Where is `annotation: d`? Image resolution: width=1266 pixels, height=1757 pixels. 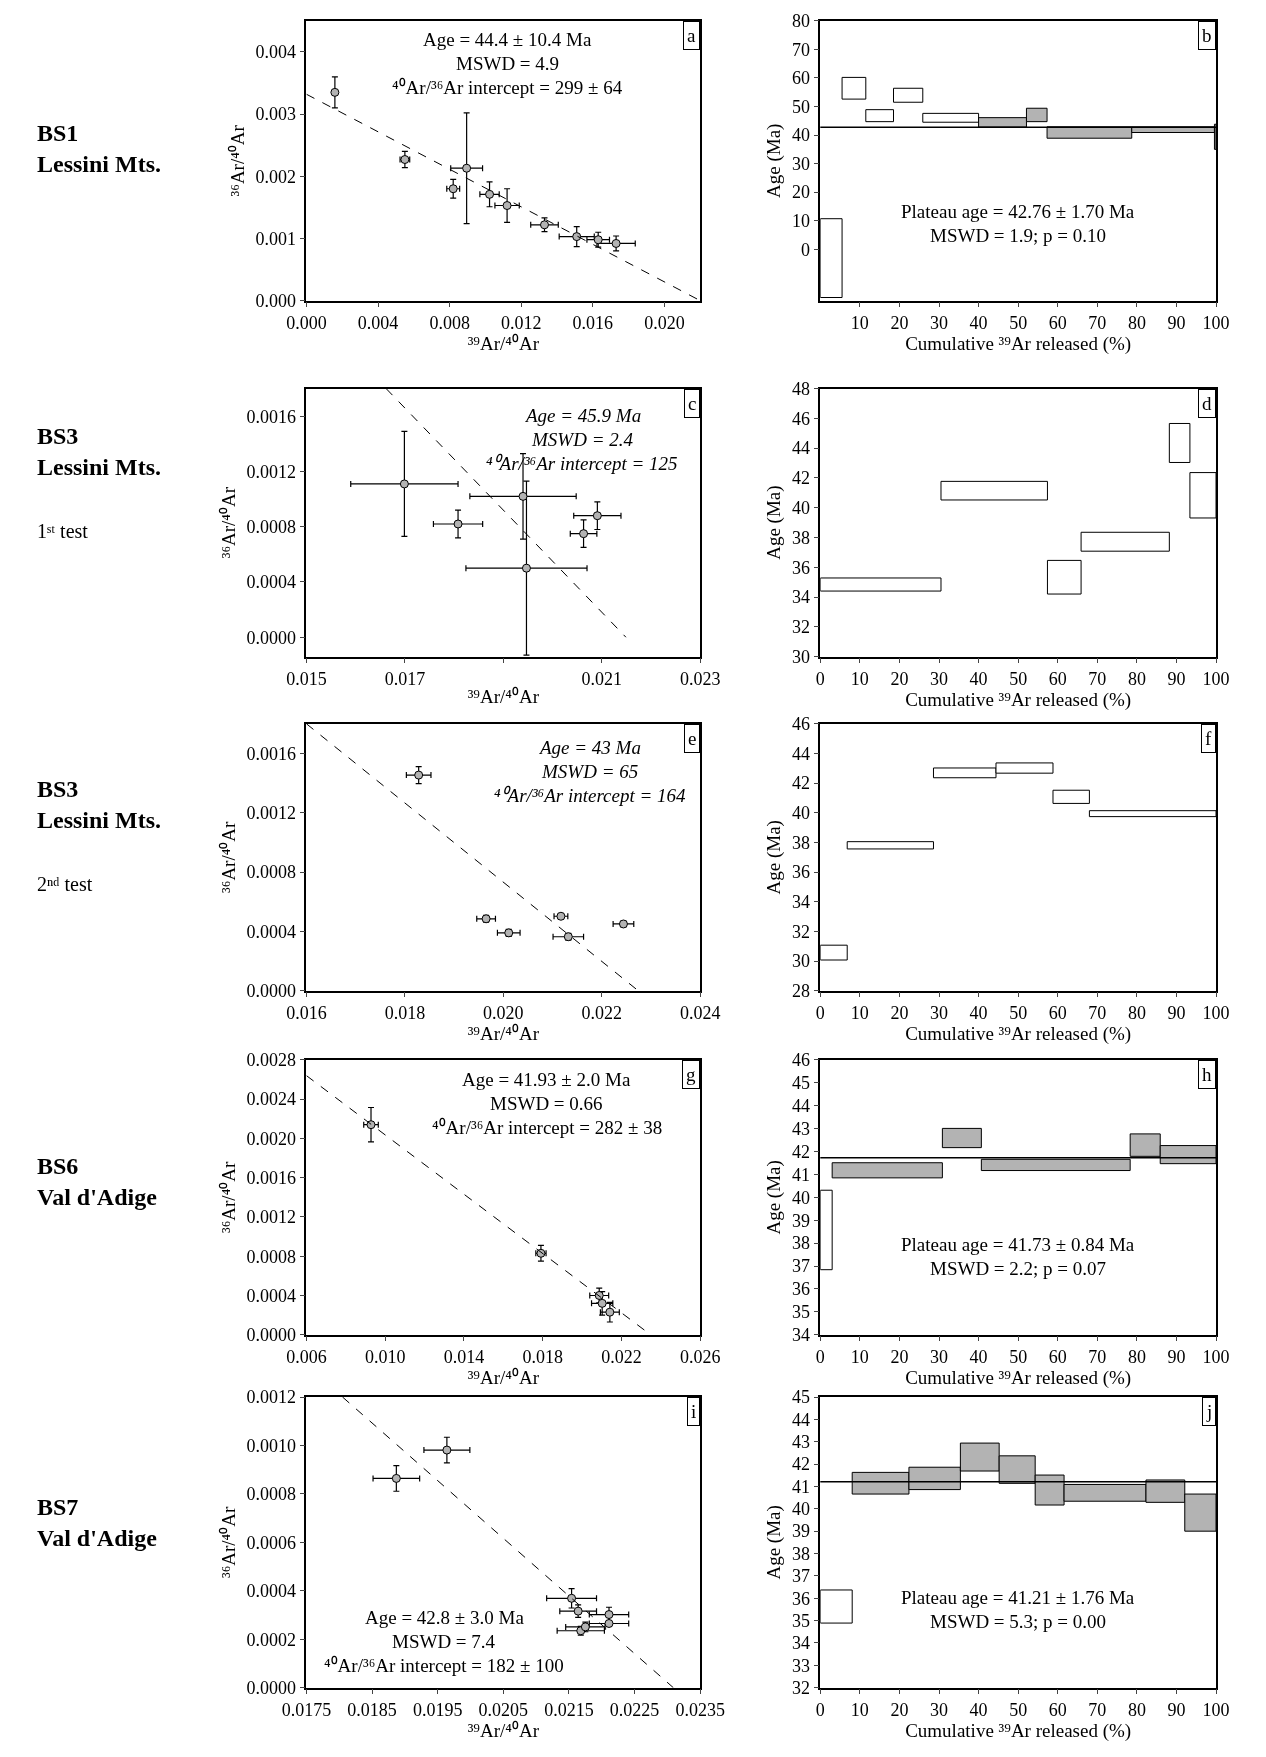 annotation: d is located at coordinates (1207, 403).